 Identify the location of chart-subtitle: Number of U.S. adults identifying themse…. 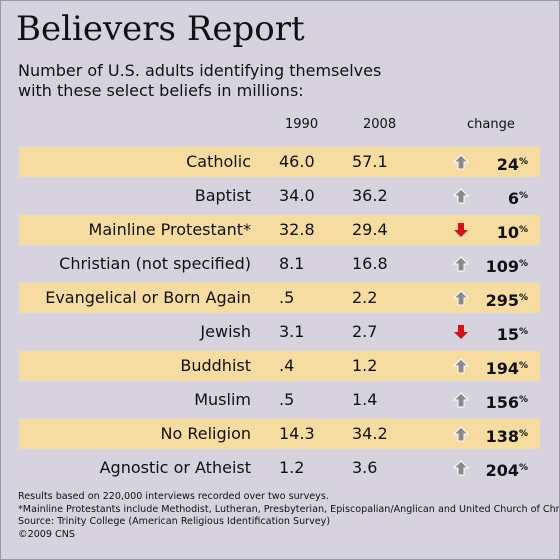
(200, 80).